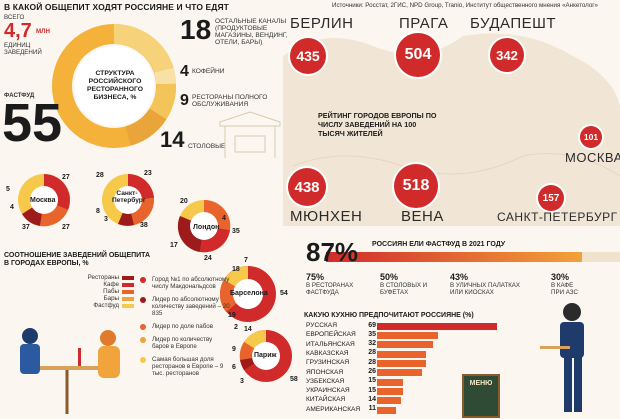 The width and height of the screenshot is (620, 419). I want to click on cuisine-row-label: ГРУЗИНСКАЯ, so click(328, 363).